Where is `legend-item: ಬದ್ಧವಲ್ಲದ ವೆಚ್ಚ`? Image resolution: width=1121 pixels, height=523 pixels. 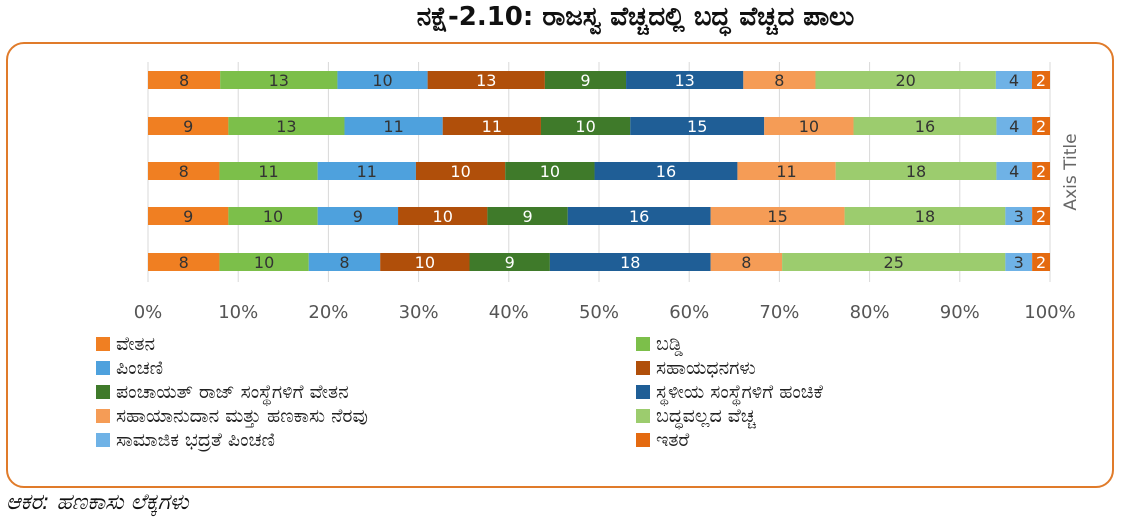 legend-item: ಬದ್ಧವಲ್ಲದ ವೆಚ್ಚ is located at coordinates (696, 416).